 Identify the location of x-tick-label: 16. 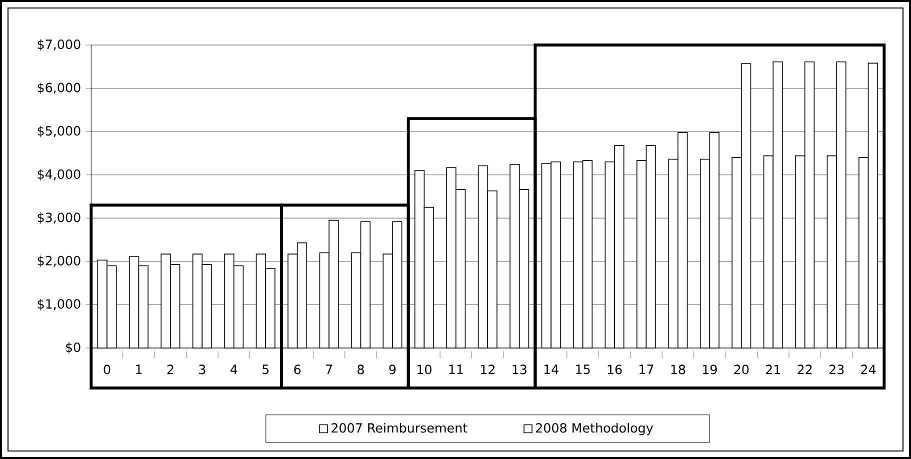
(615, 369).